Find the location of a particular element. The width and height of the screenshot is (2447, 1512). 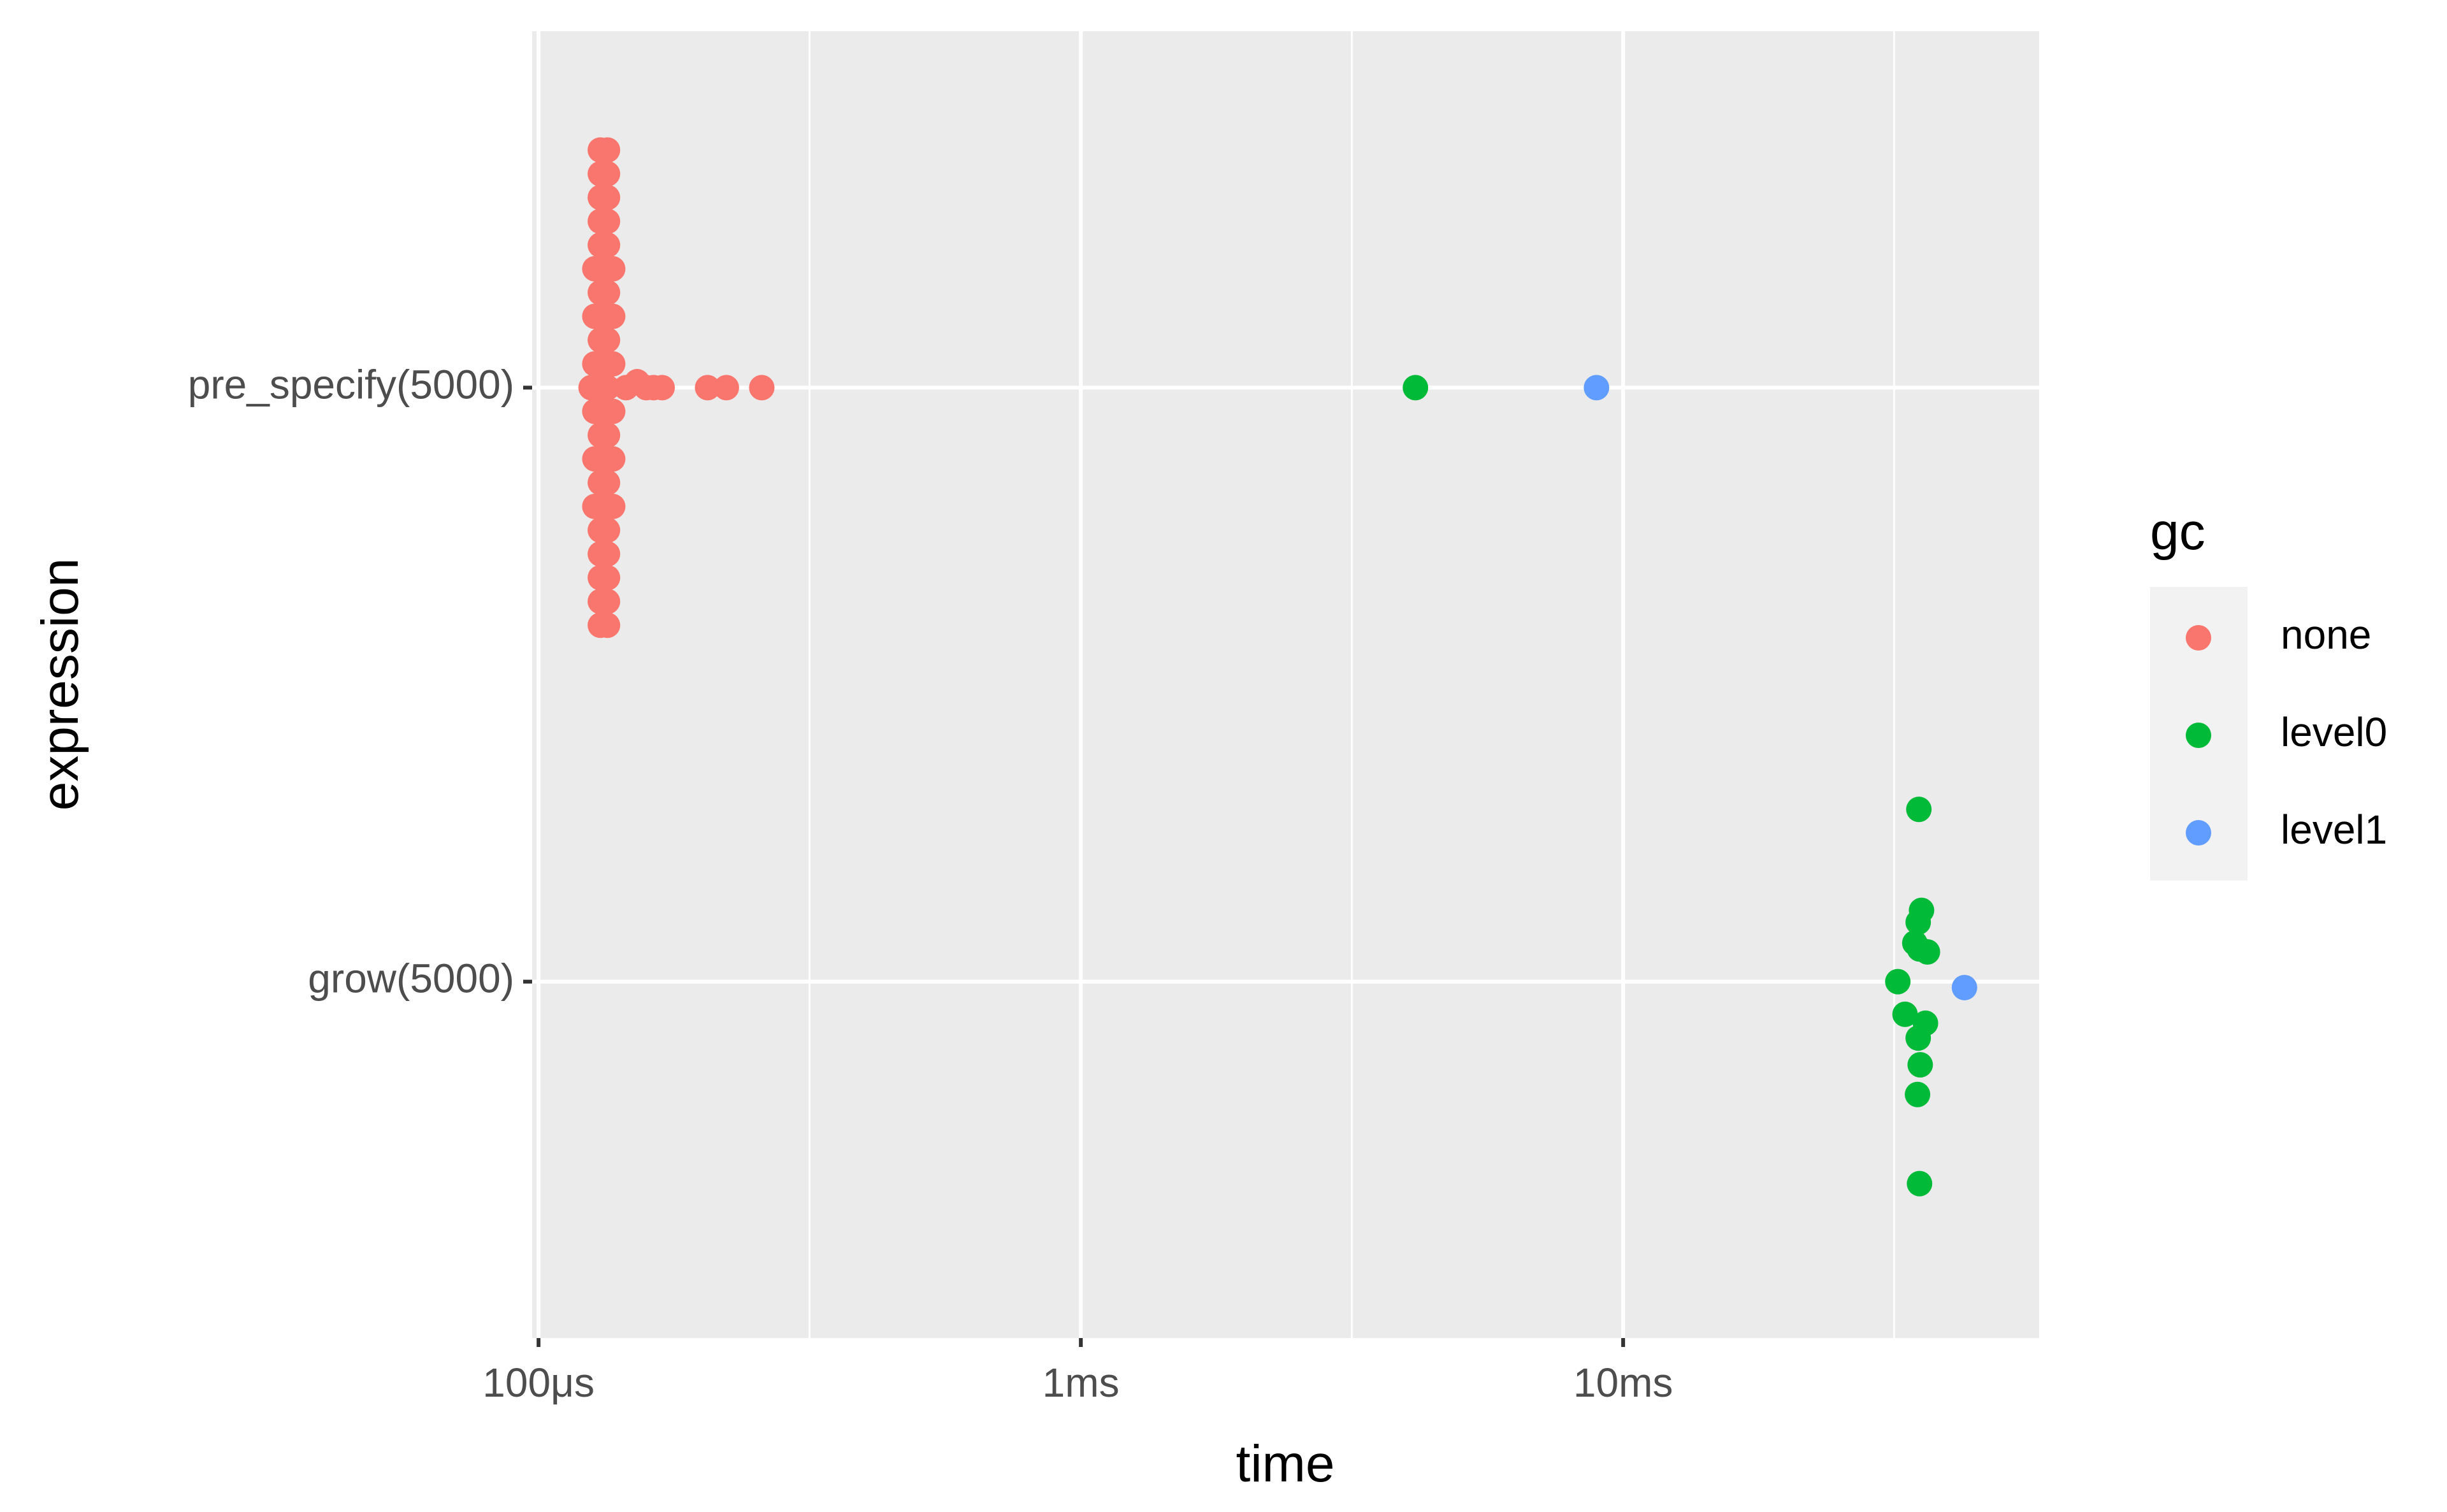

y-axis-title: expression is located at coordinates (60, 684).